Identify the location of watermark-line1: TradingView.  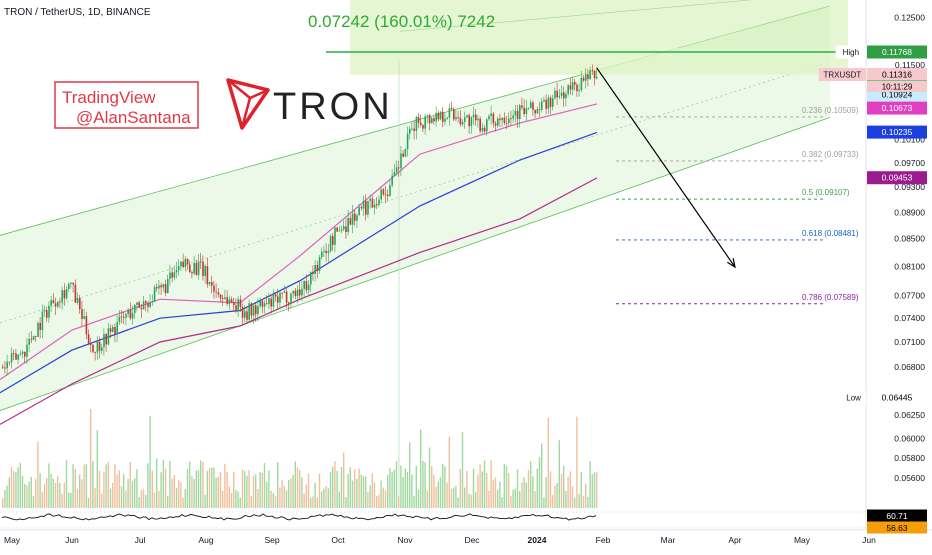
(109, 97).